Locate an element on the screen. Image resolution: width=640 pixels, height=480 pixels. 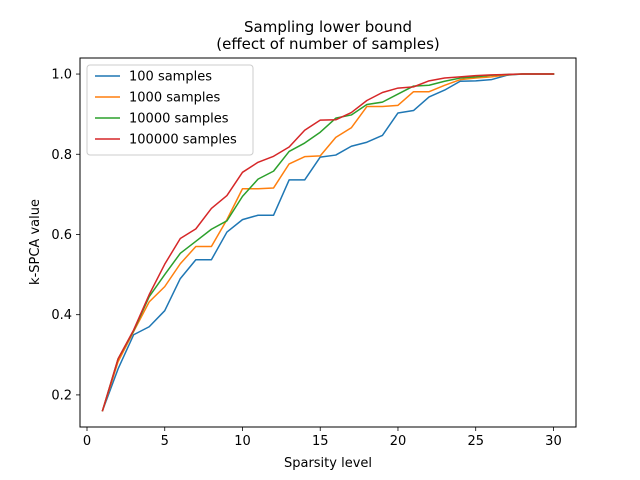
legend-label-0: 100 samples is located at coordinates (170, 77).